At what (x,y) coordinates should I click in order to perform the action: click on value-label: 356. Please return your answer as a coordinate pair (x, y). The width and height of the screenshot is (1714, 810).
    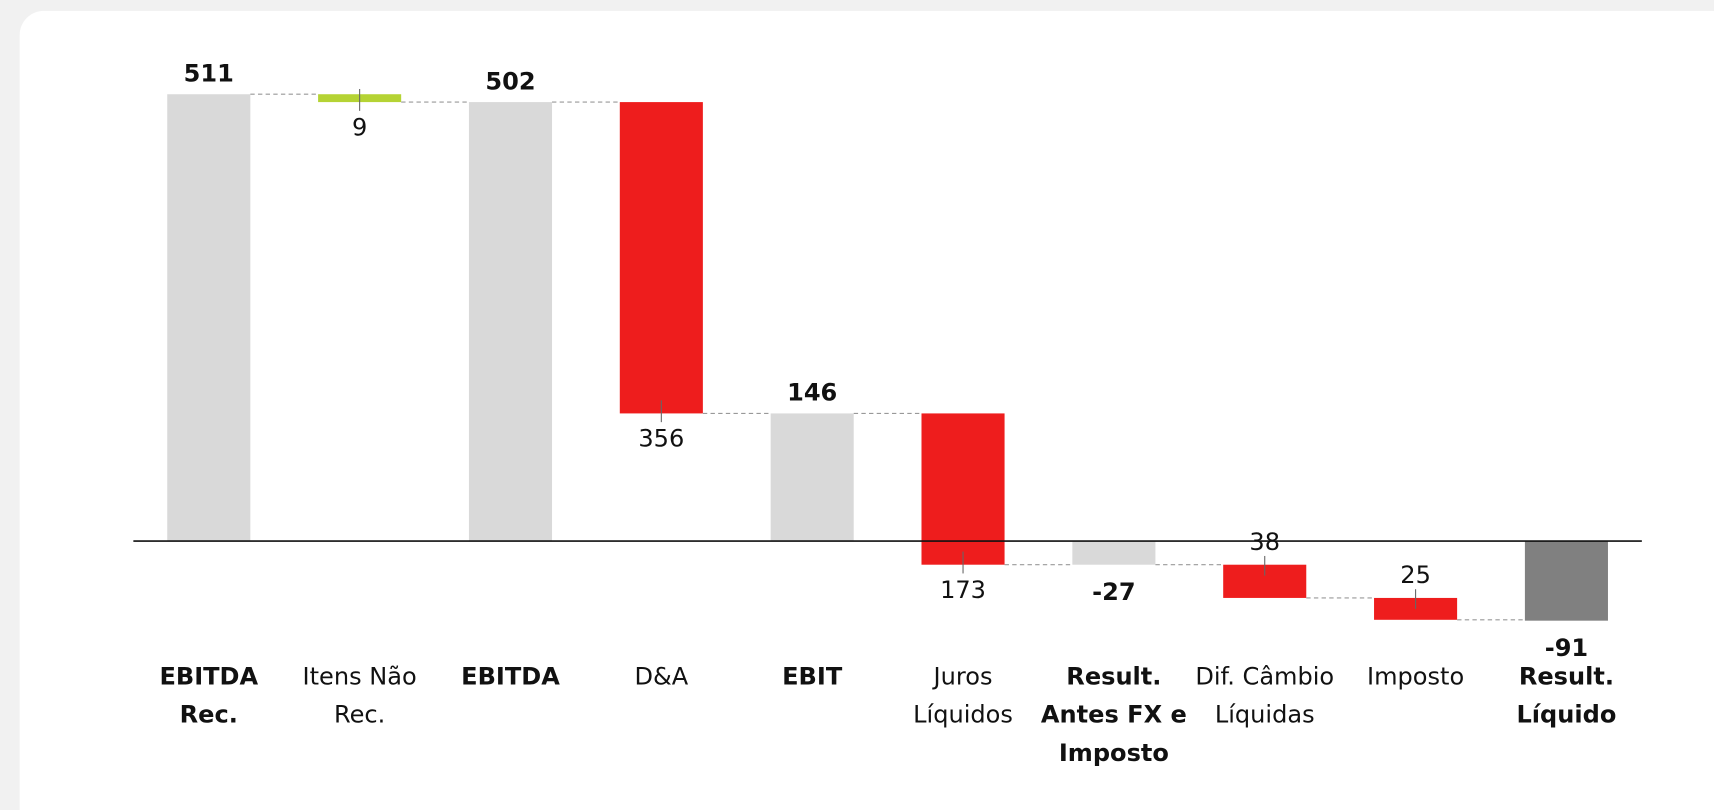
    Looking at the image, I should click on (661, 439).